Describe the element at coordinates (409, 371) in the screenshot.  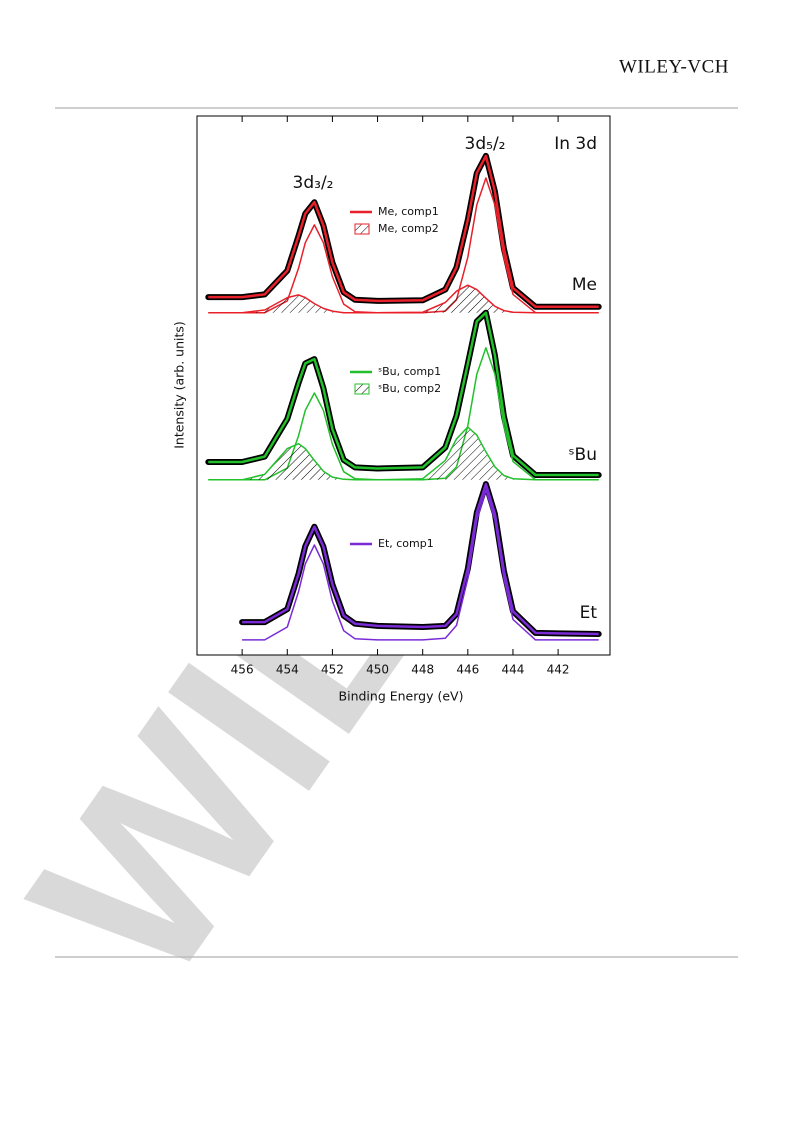
I see `legend-label: ˢBu, comp1` at that location.